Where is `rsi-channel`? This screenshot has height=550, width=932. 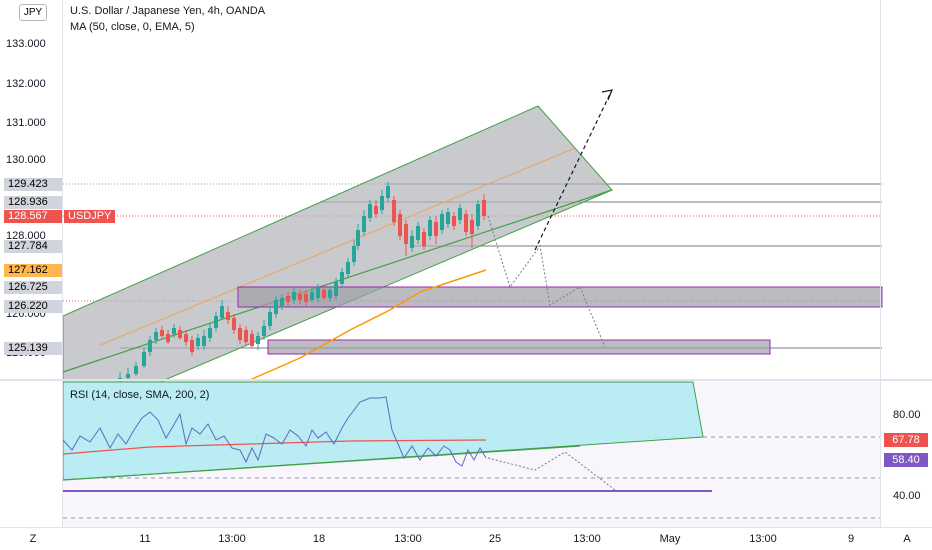 rsi-channel is located at coordinates (383, 431).